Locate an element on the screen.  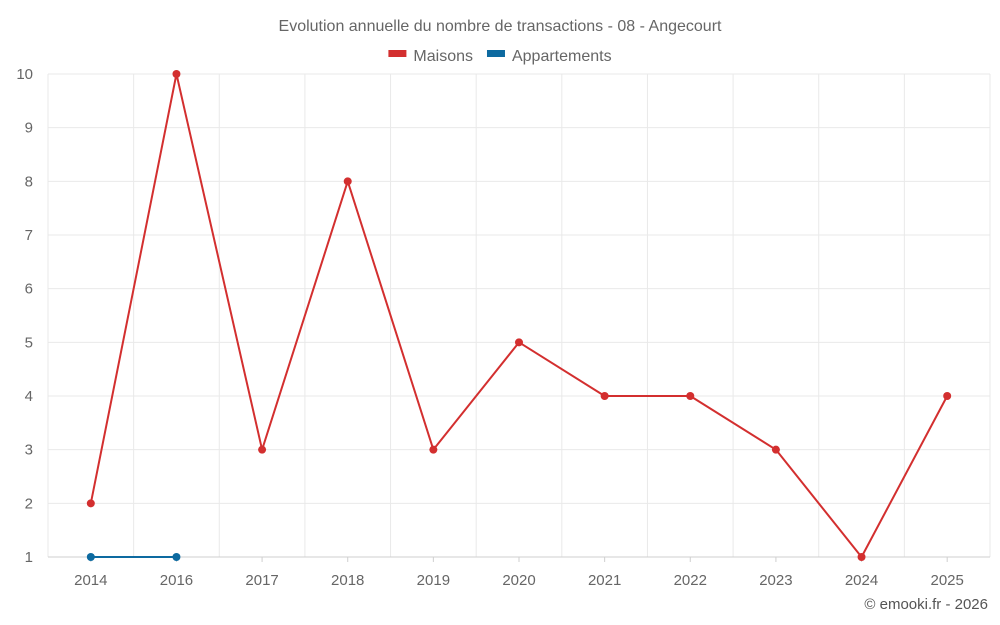
y-tick-label: 1 is located at coordinates (29, 557).